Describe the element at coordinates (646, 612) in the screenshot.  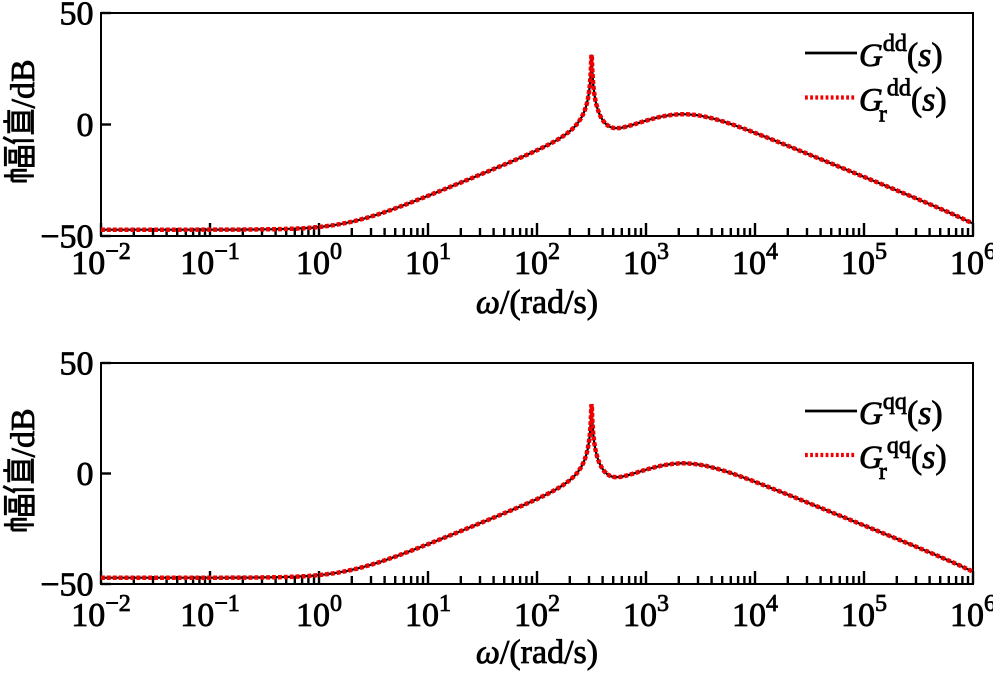
I see `svg-text: 10³` at that location.